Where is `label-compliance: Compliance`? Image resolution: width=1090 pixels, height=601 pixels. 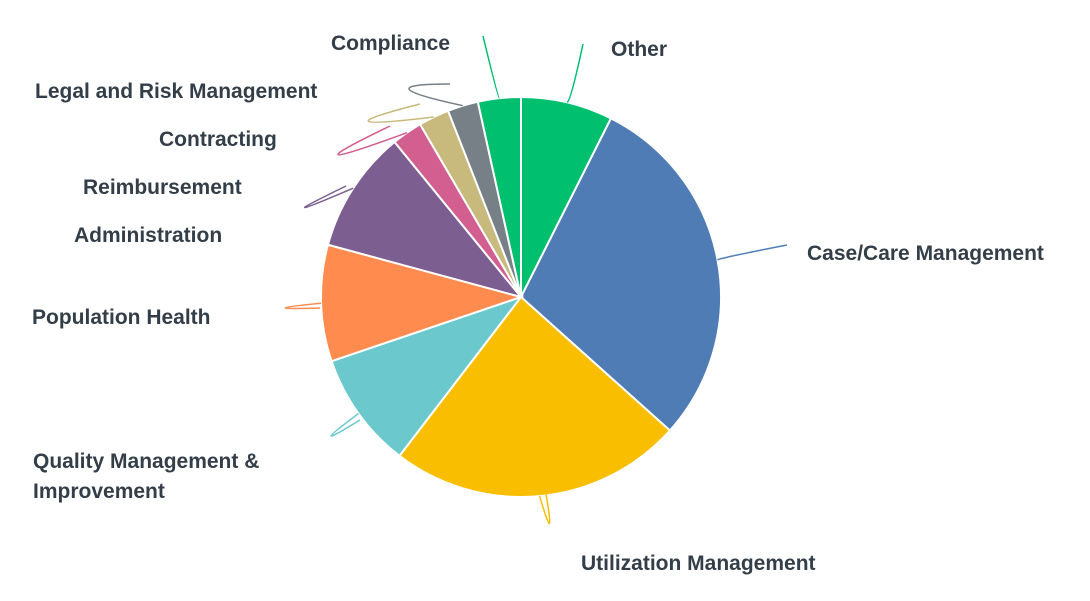
label-compliance: Compliance is located at coordinates (390, 43).